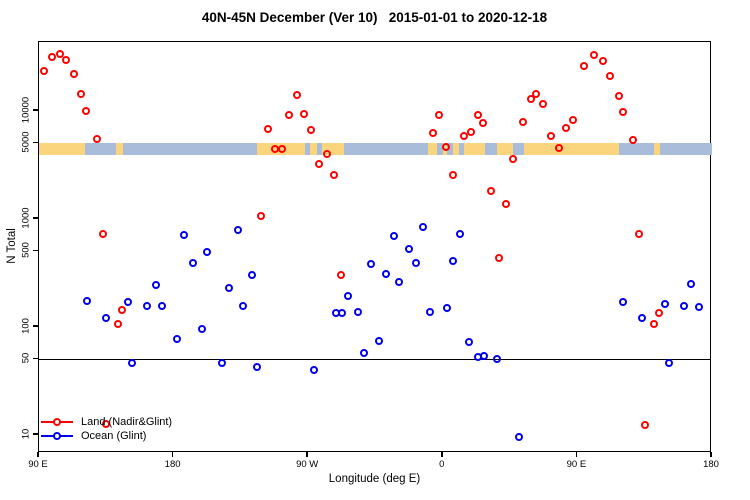  What do you see at coordinates (307, 464) in the screenshot?
I see `x-tick-label: 90 W` at bounding box center [307, 464].